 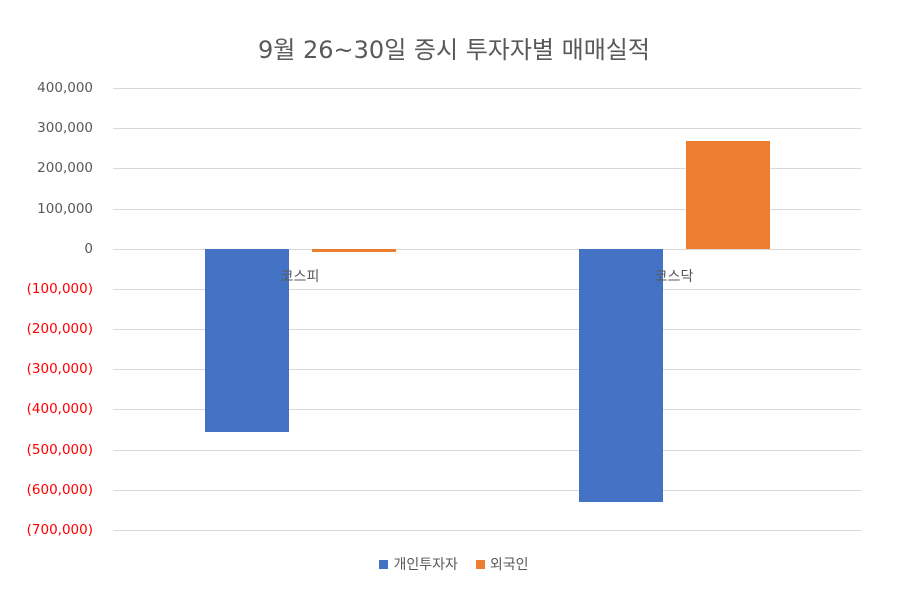 I want to click on y-tick-label: 100,000, so click(x=65, y=208).